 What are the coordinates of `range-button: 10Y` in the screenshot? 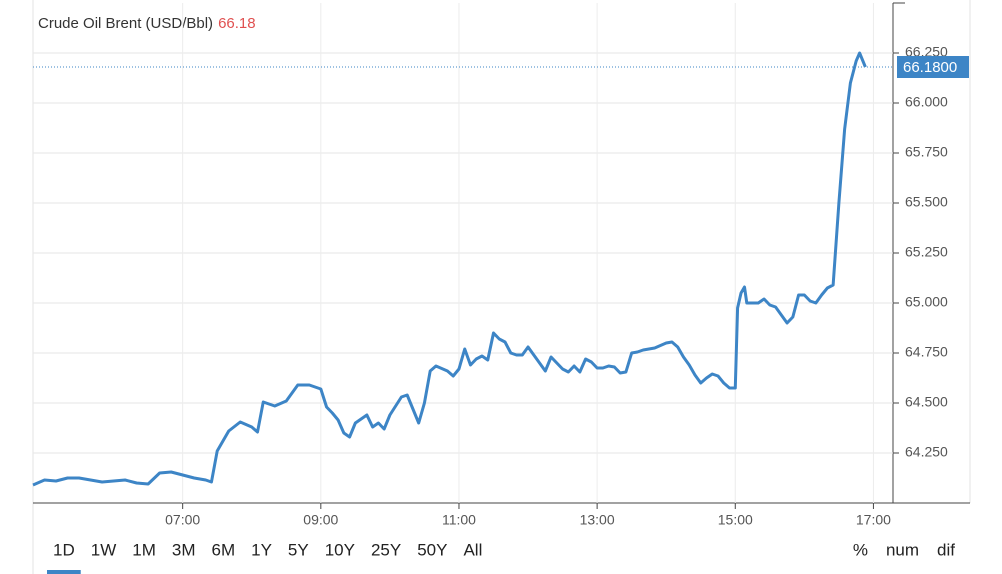 It's located at (340, 549).